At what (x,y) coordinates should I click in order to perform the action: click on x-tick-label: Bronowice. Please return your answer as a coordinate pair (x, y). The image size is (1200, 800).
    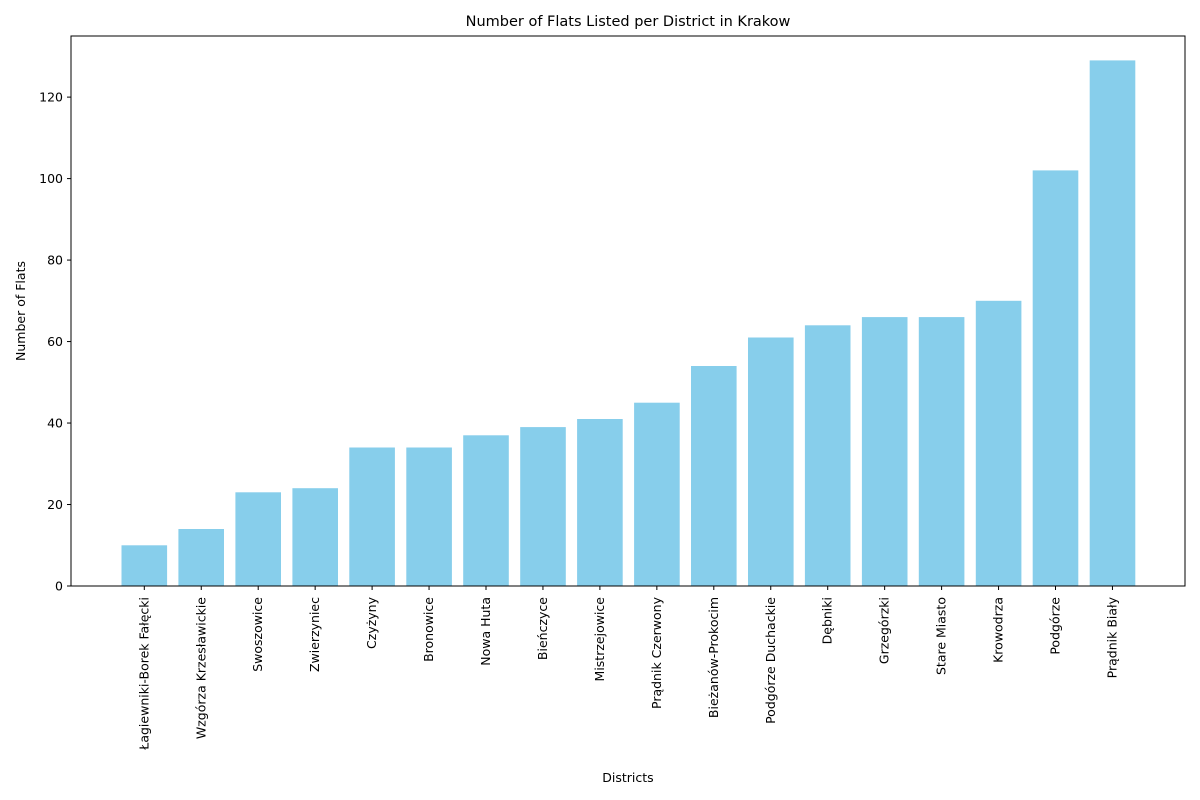
    Looking at the image, I should click on (428, 629).